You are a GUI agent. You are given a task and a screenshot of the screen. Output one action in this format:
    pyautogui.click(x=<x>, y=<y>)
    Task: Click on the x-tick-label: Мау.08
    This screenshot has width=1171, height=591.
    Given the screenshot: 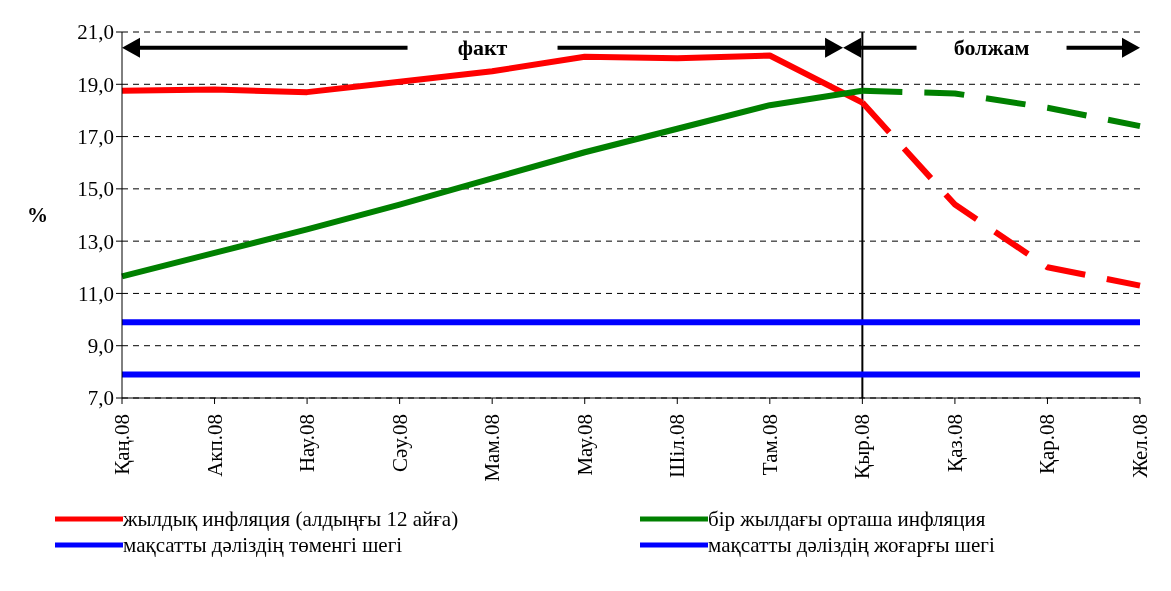 What is the action you would take?
    pyautogui.click(x=584, y=445)
    